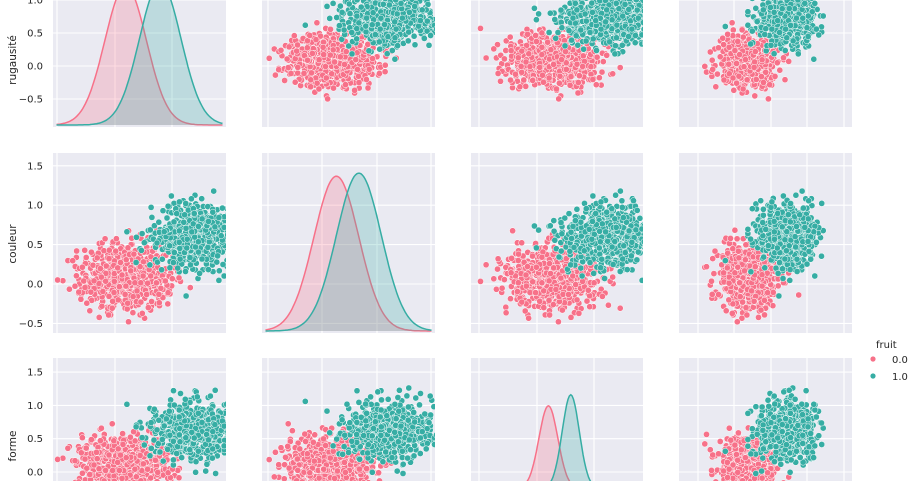  I want to click on panel-r3-c3, so click(557, 419).